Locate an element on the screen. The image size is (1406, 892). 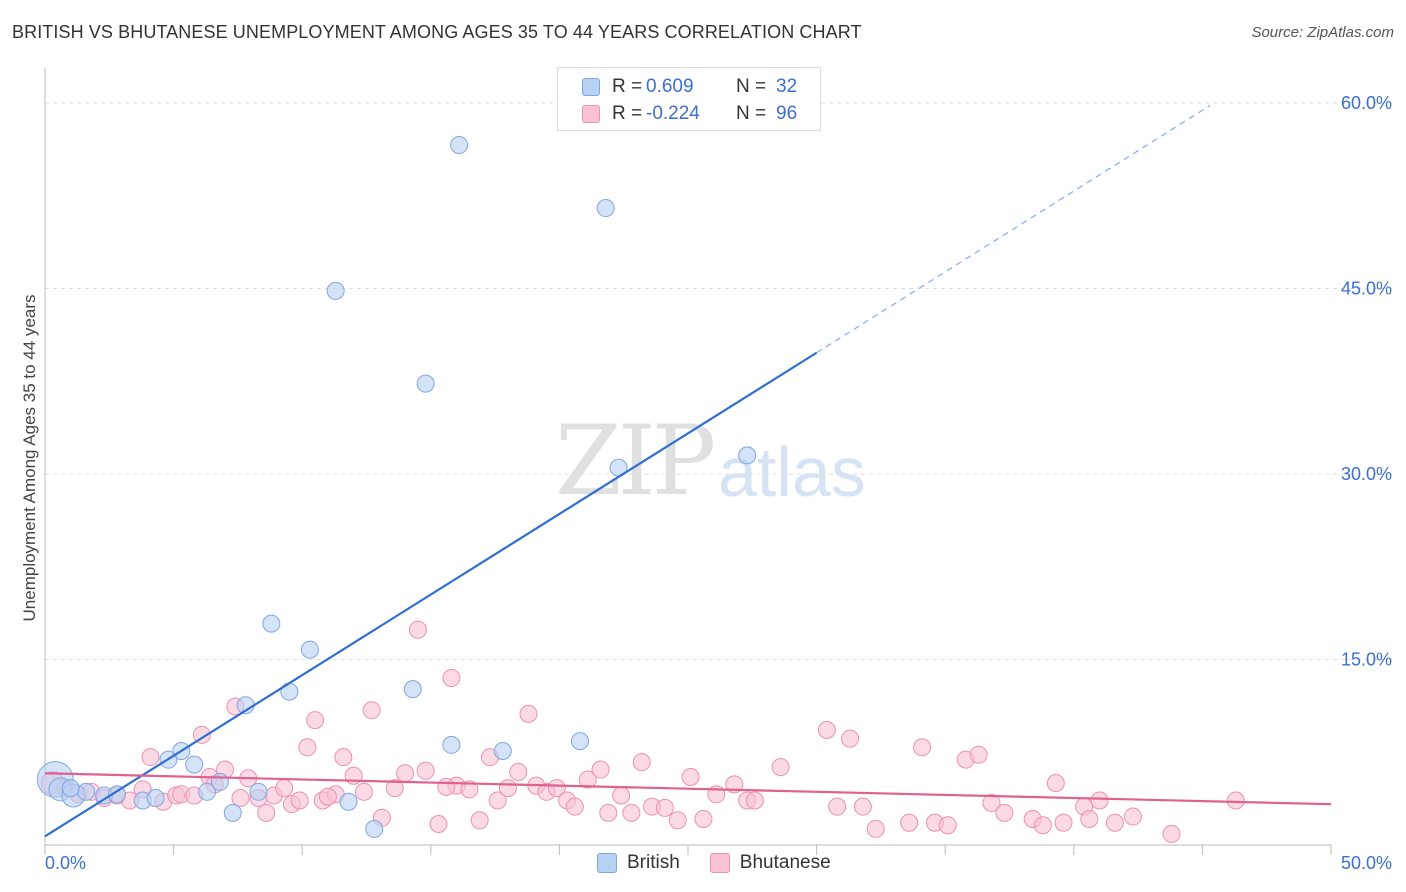
british-n-value: 32 is located at coordinates (787, 86).